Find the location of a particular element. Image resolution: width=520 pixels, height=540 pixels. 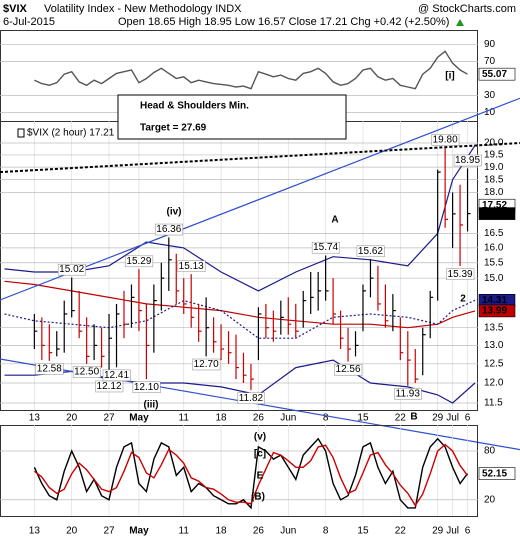

value-box-label: 52.15 is located at coordinates (494, 473).